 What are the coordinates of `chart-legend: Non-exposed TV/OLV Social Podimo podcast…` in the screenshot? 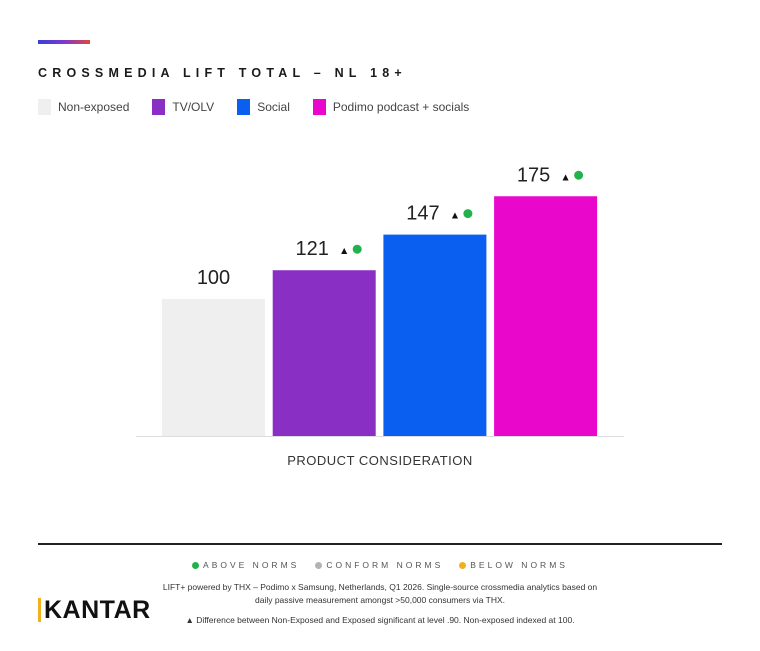 It's located at (265, 107).